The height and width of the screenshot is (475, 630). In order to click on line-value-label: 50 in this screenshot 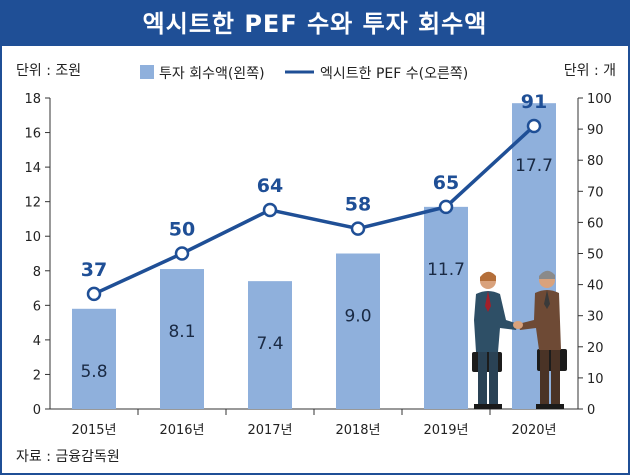, I will do `click(182, 230)`.